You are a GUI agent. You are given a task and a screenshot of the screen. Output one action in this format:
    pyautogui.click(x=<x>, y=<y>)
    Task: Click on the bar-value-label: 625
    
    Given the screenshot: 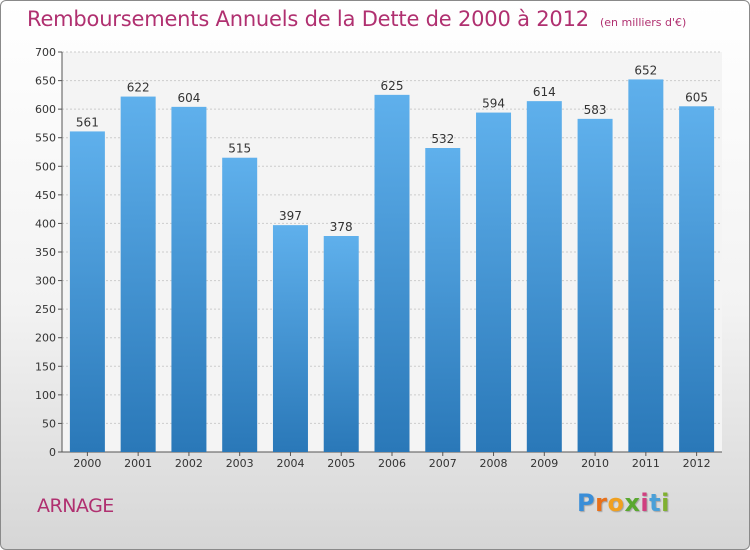 What is the action you would take?
    pyautogui.click(x=392, y=86)
    